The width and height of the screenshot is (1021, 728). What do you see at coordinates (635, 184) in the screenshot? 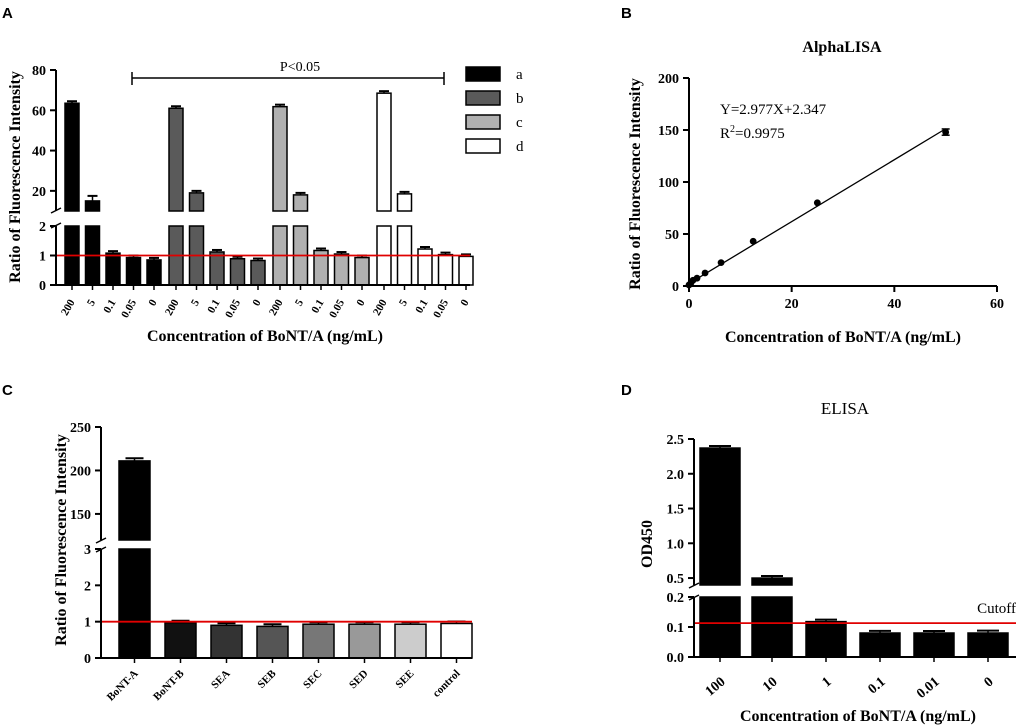
I see `y-axis-title-b: Ratio of Fluorescence Intensity` at bounding box center [635, 184].